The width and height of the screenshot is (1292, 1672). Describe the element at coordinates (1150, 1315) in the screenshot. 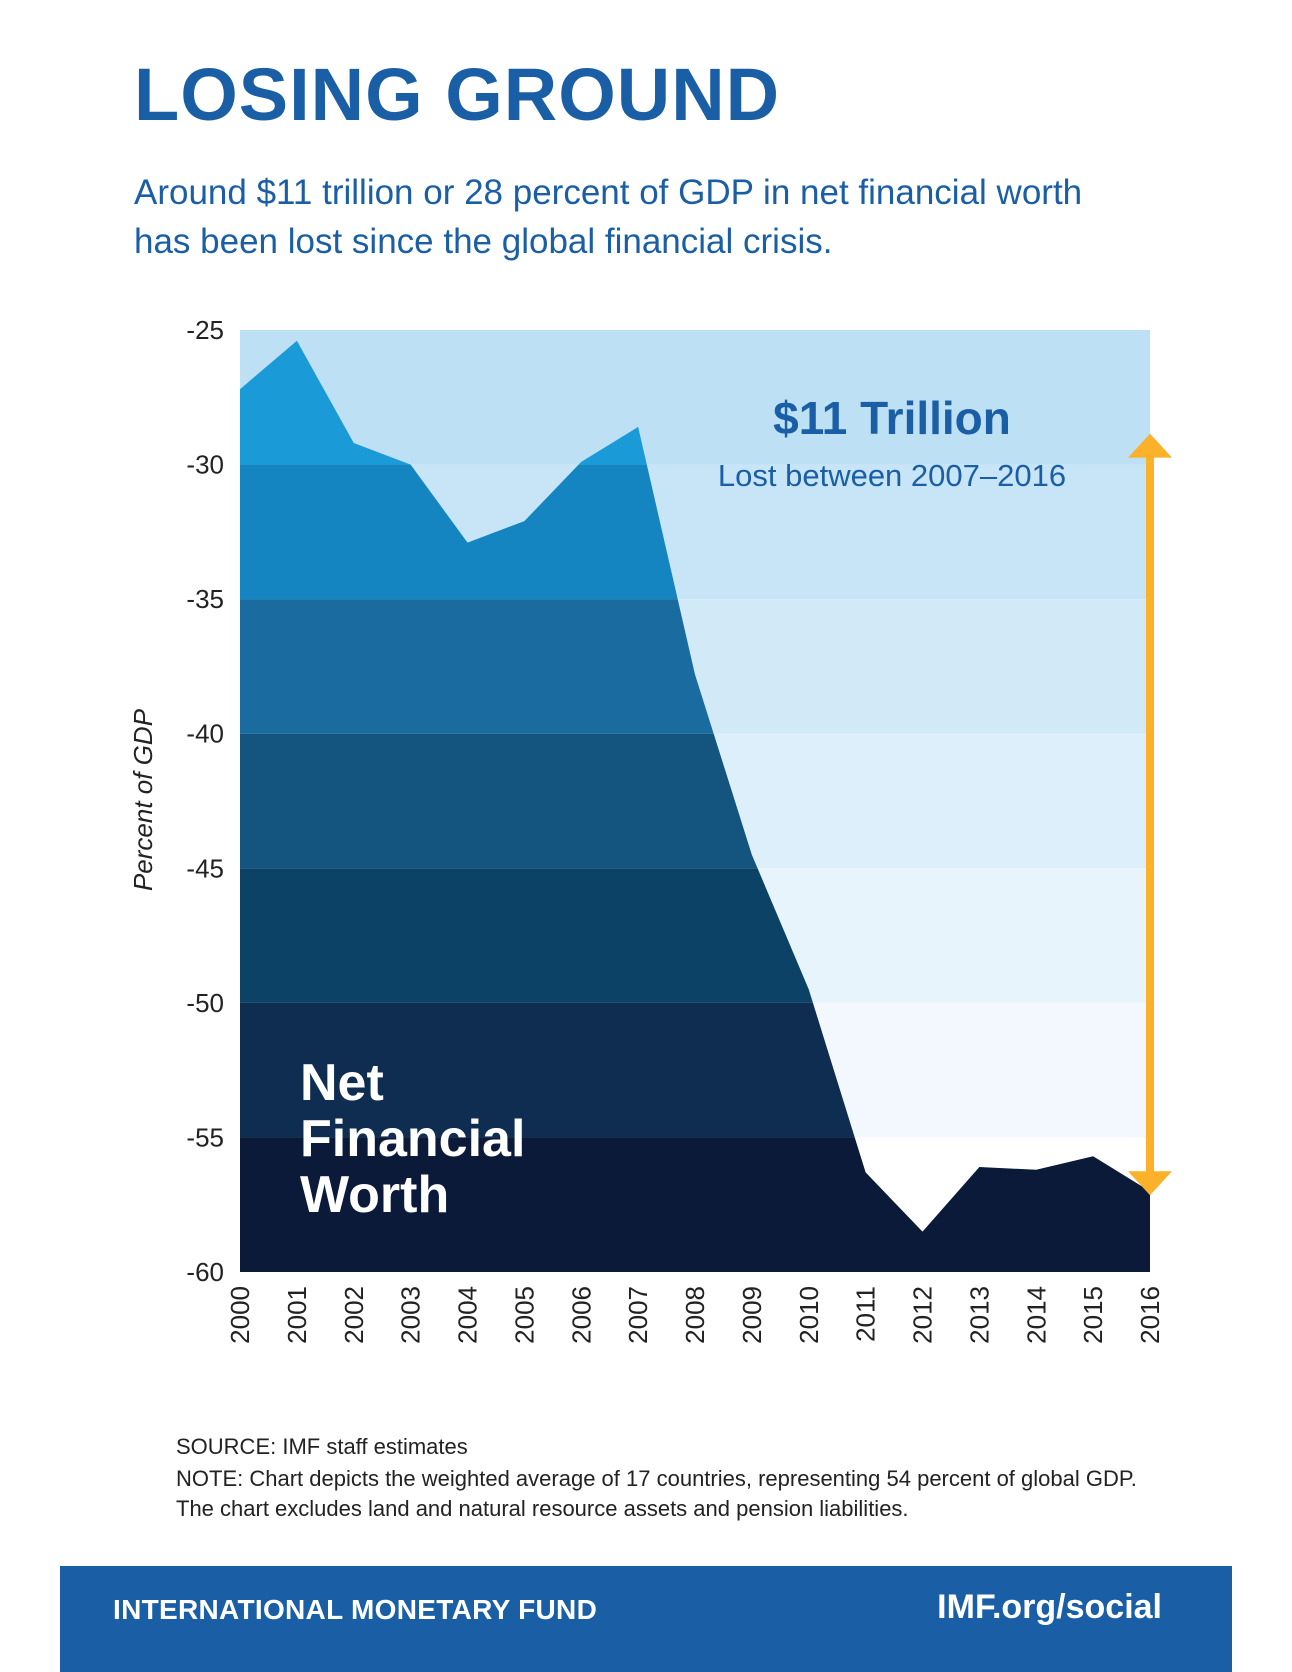

I see `x-tick-label: 2016` at that location.